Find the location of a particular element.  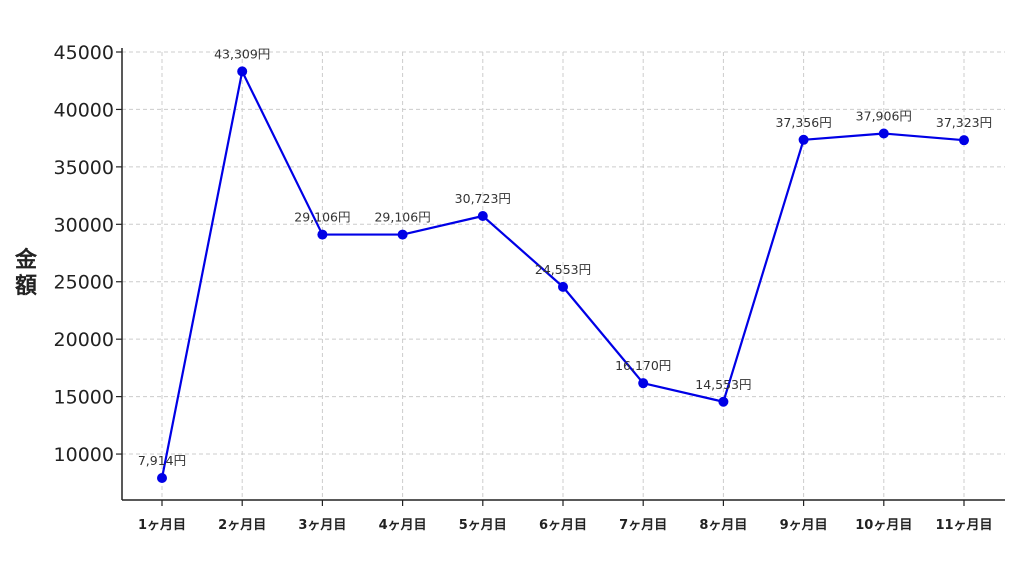

data-label: 37,906円 is located at coordinates (884, 115).